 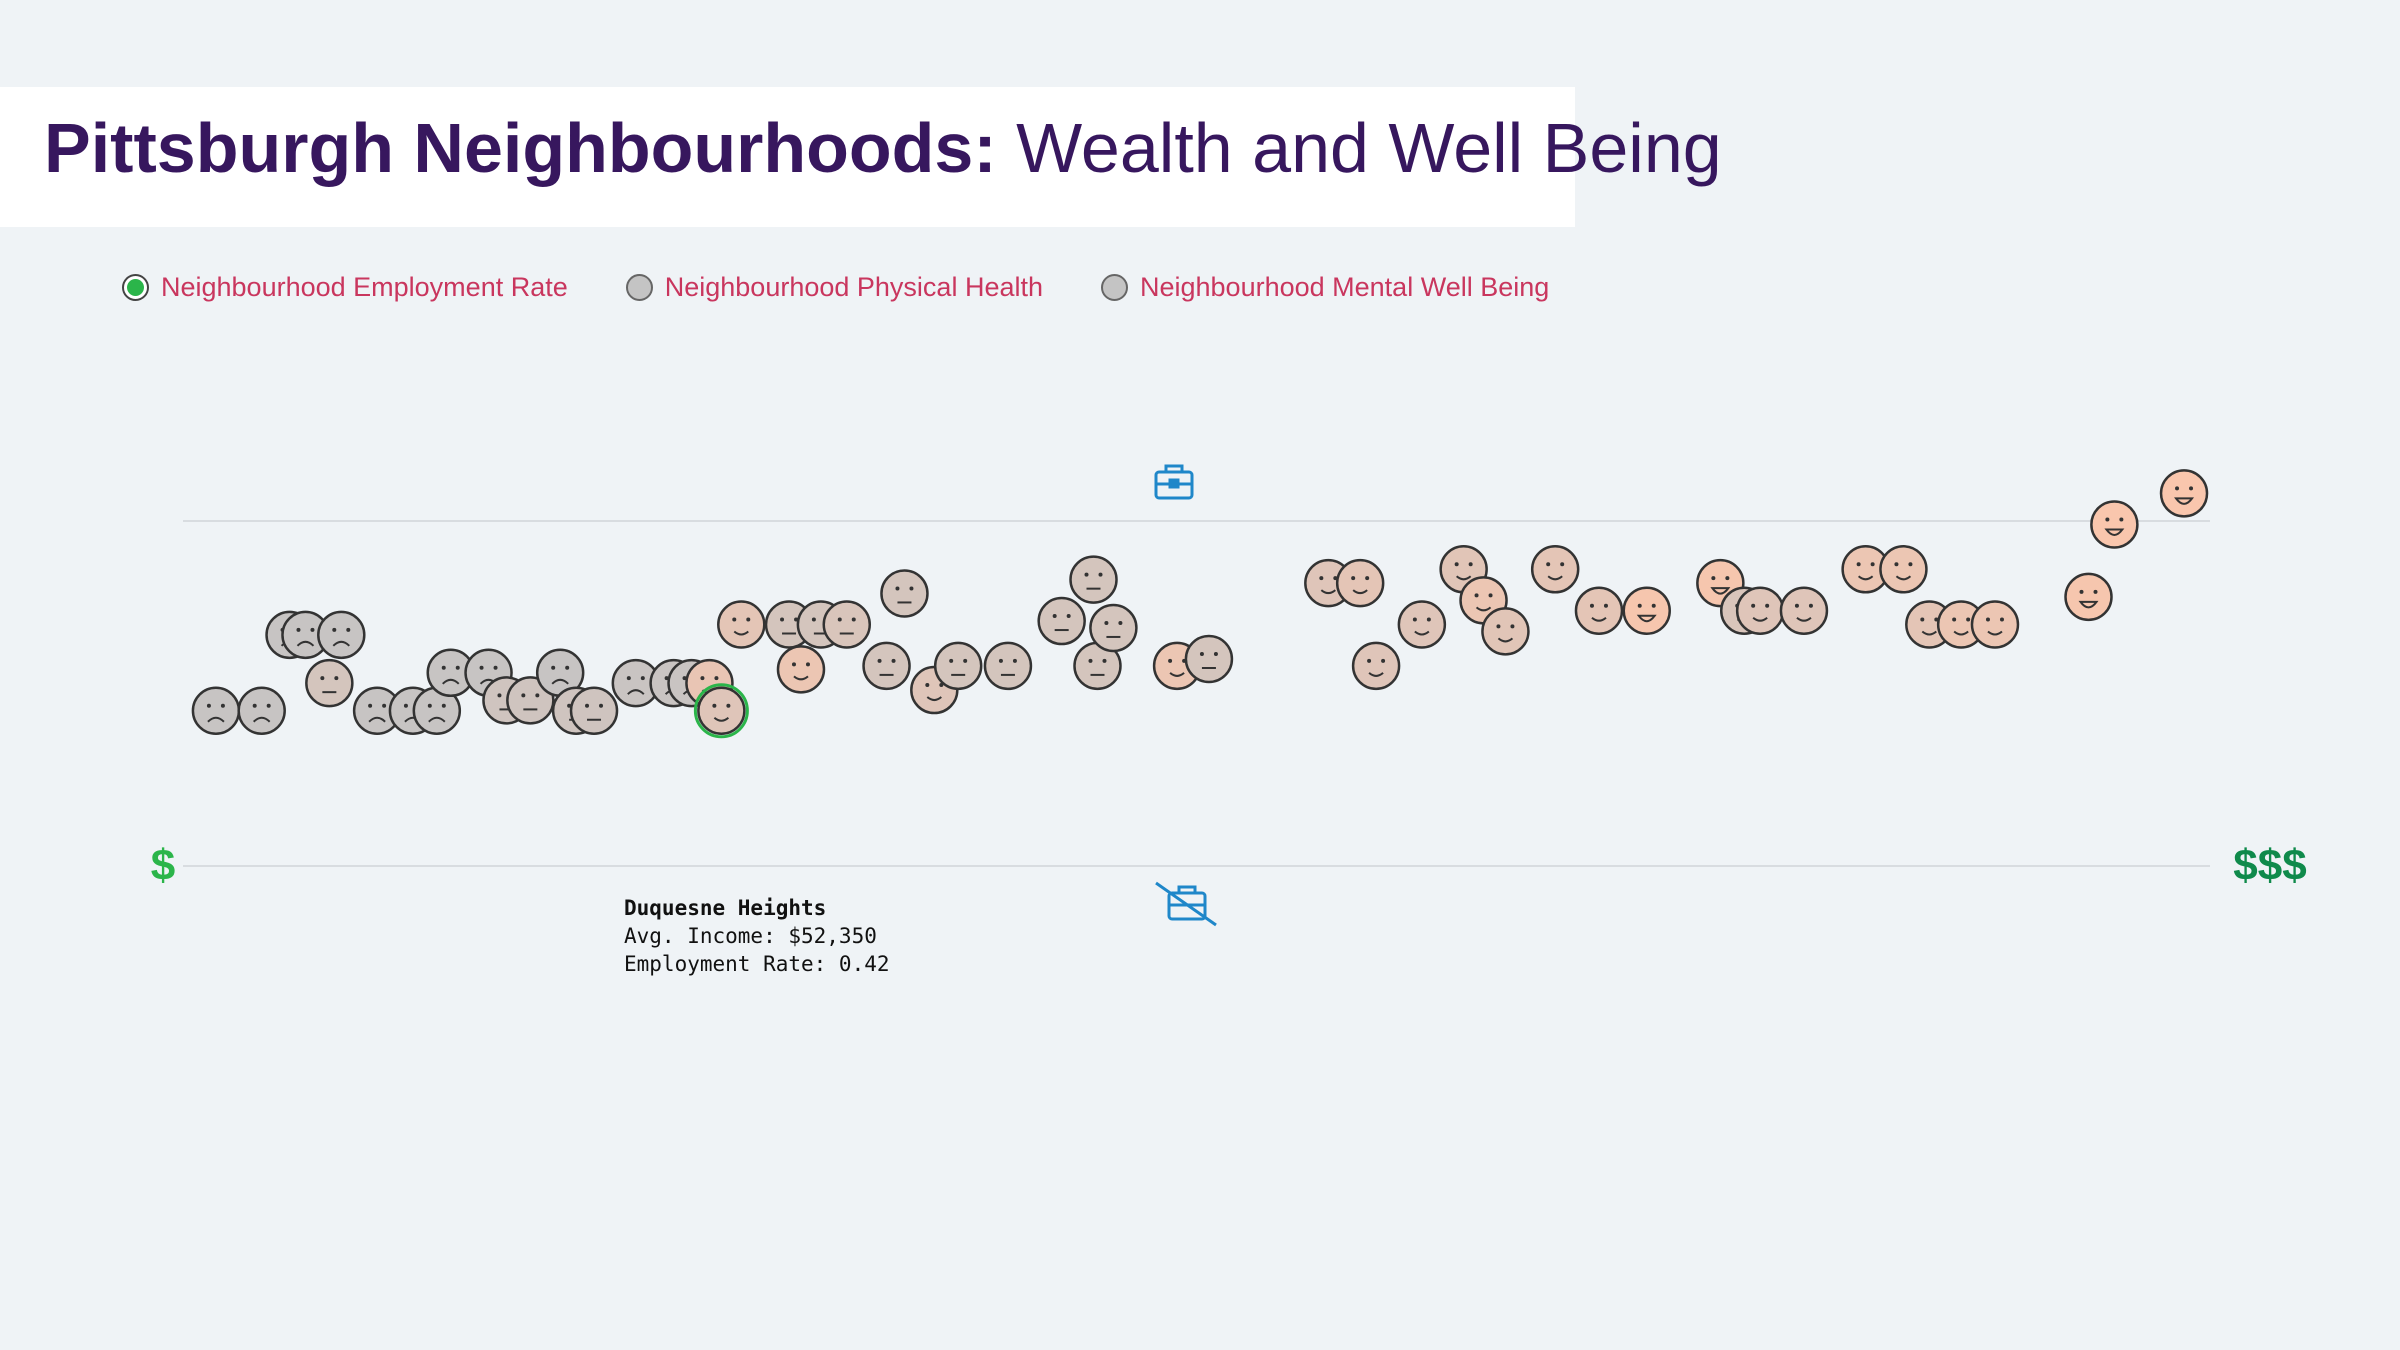 I want to click on option-mental-well-being: Neighbourhood Mental Well Being, so click(x=1325, y=287).